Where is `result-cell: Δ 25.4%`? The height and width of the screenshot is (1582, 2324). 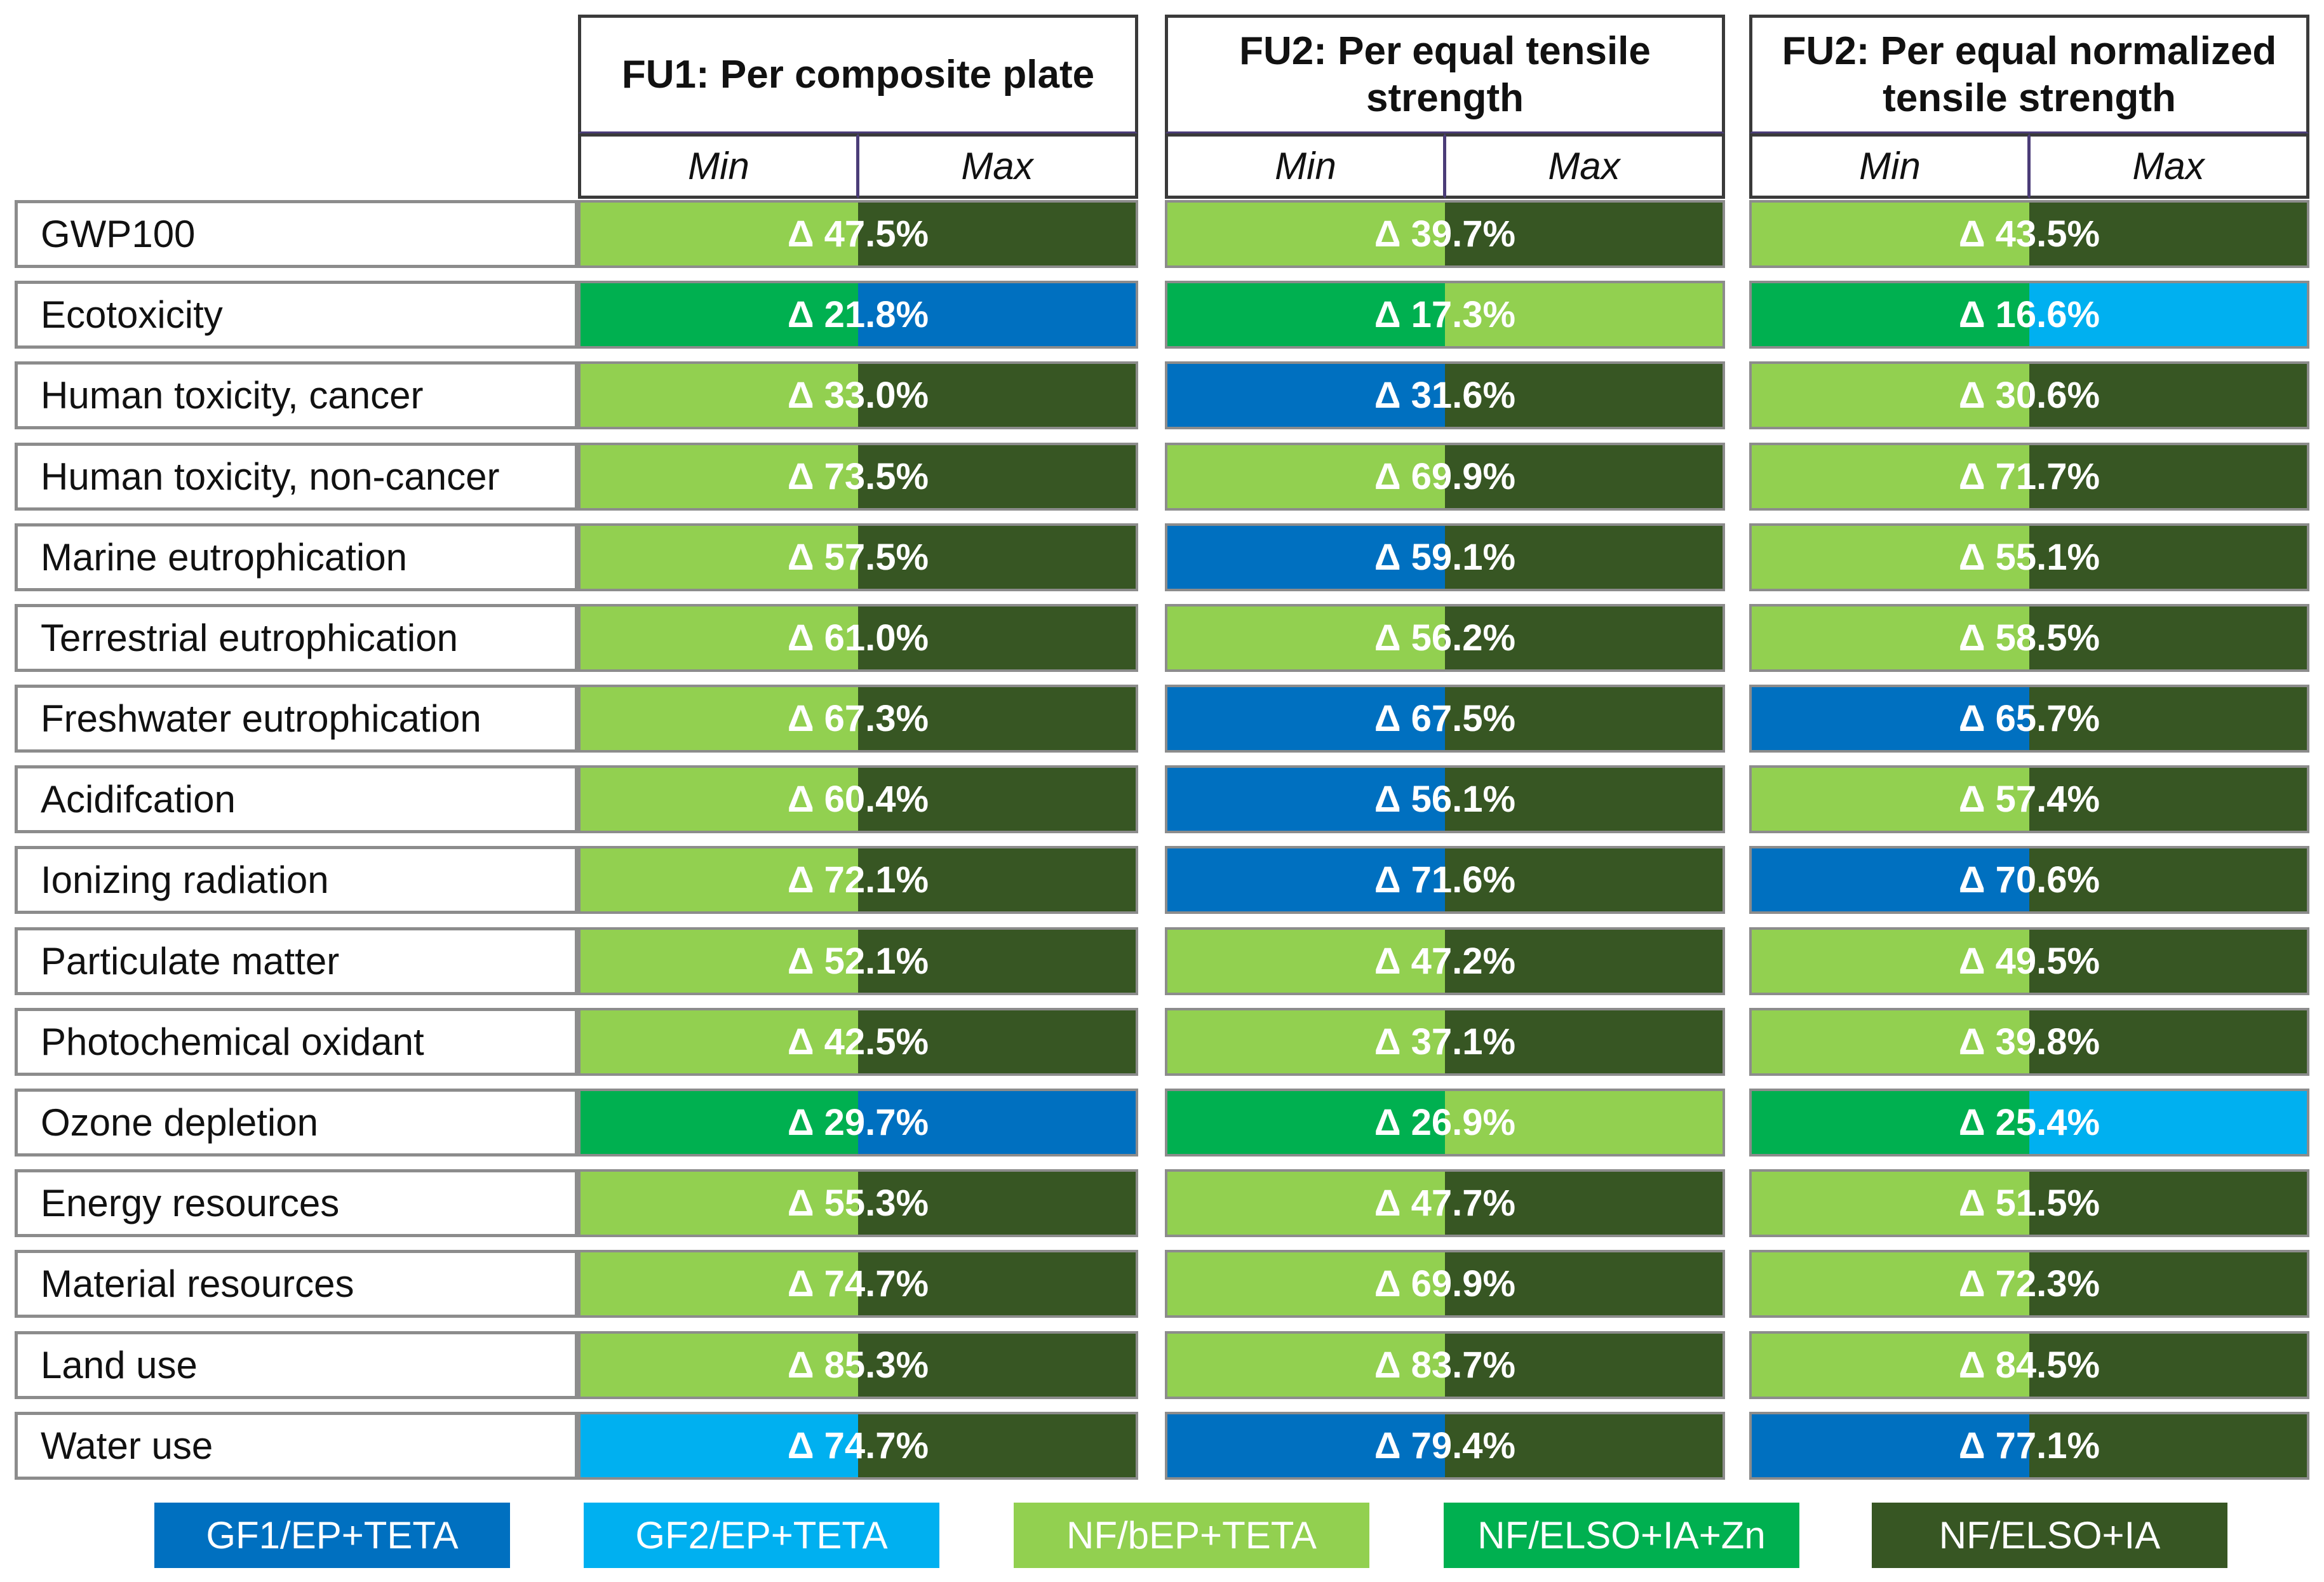 result-cell: Δ 25.4% is located at coordinates (2029, 1122).